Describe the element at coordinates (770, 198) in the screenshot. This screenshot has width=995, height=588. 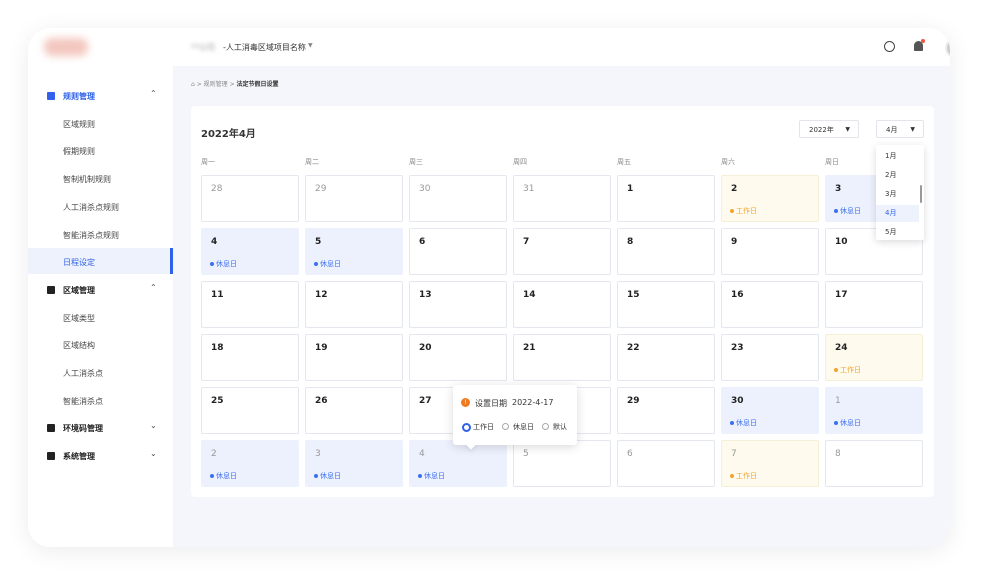
I see `day-cell: 2 工作日` at that location.